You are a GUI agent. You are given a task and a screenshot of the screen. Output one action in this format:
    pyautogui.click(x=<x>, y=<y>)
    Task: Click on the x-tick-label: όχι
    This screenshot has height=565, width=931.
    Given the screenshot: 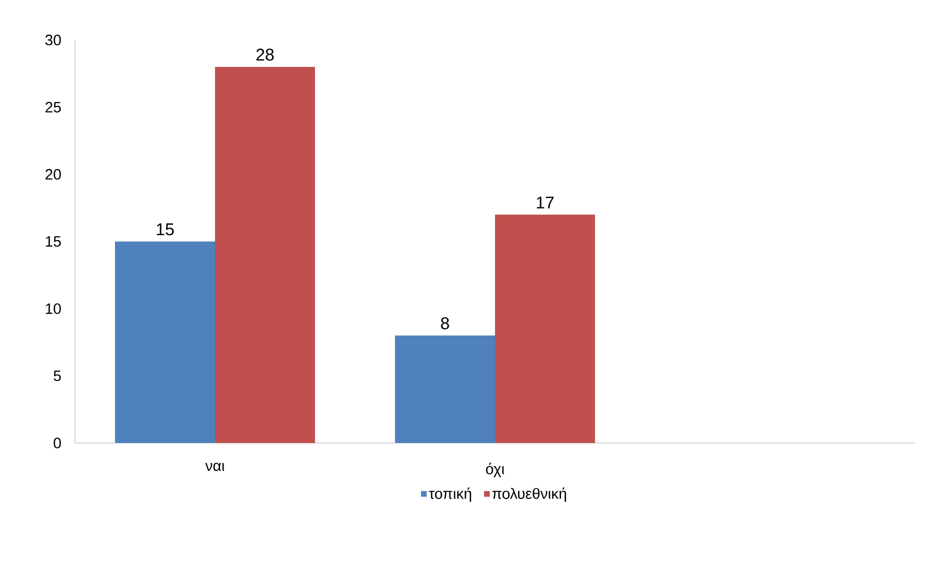 What is the action you would take?
    pyautogui.click(x=495, y=470)
    